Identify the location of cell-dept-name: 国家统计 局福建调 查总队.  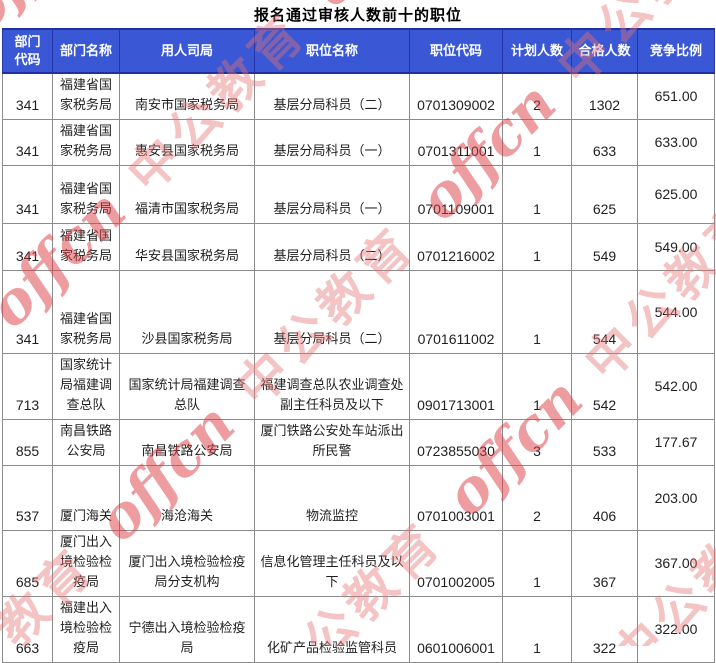
(86, 386).